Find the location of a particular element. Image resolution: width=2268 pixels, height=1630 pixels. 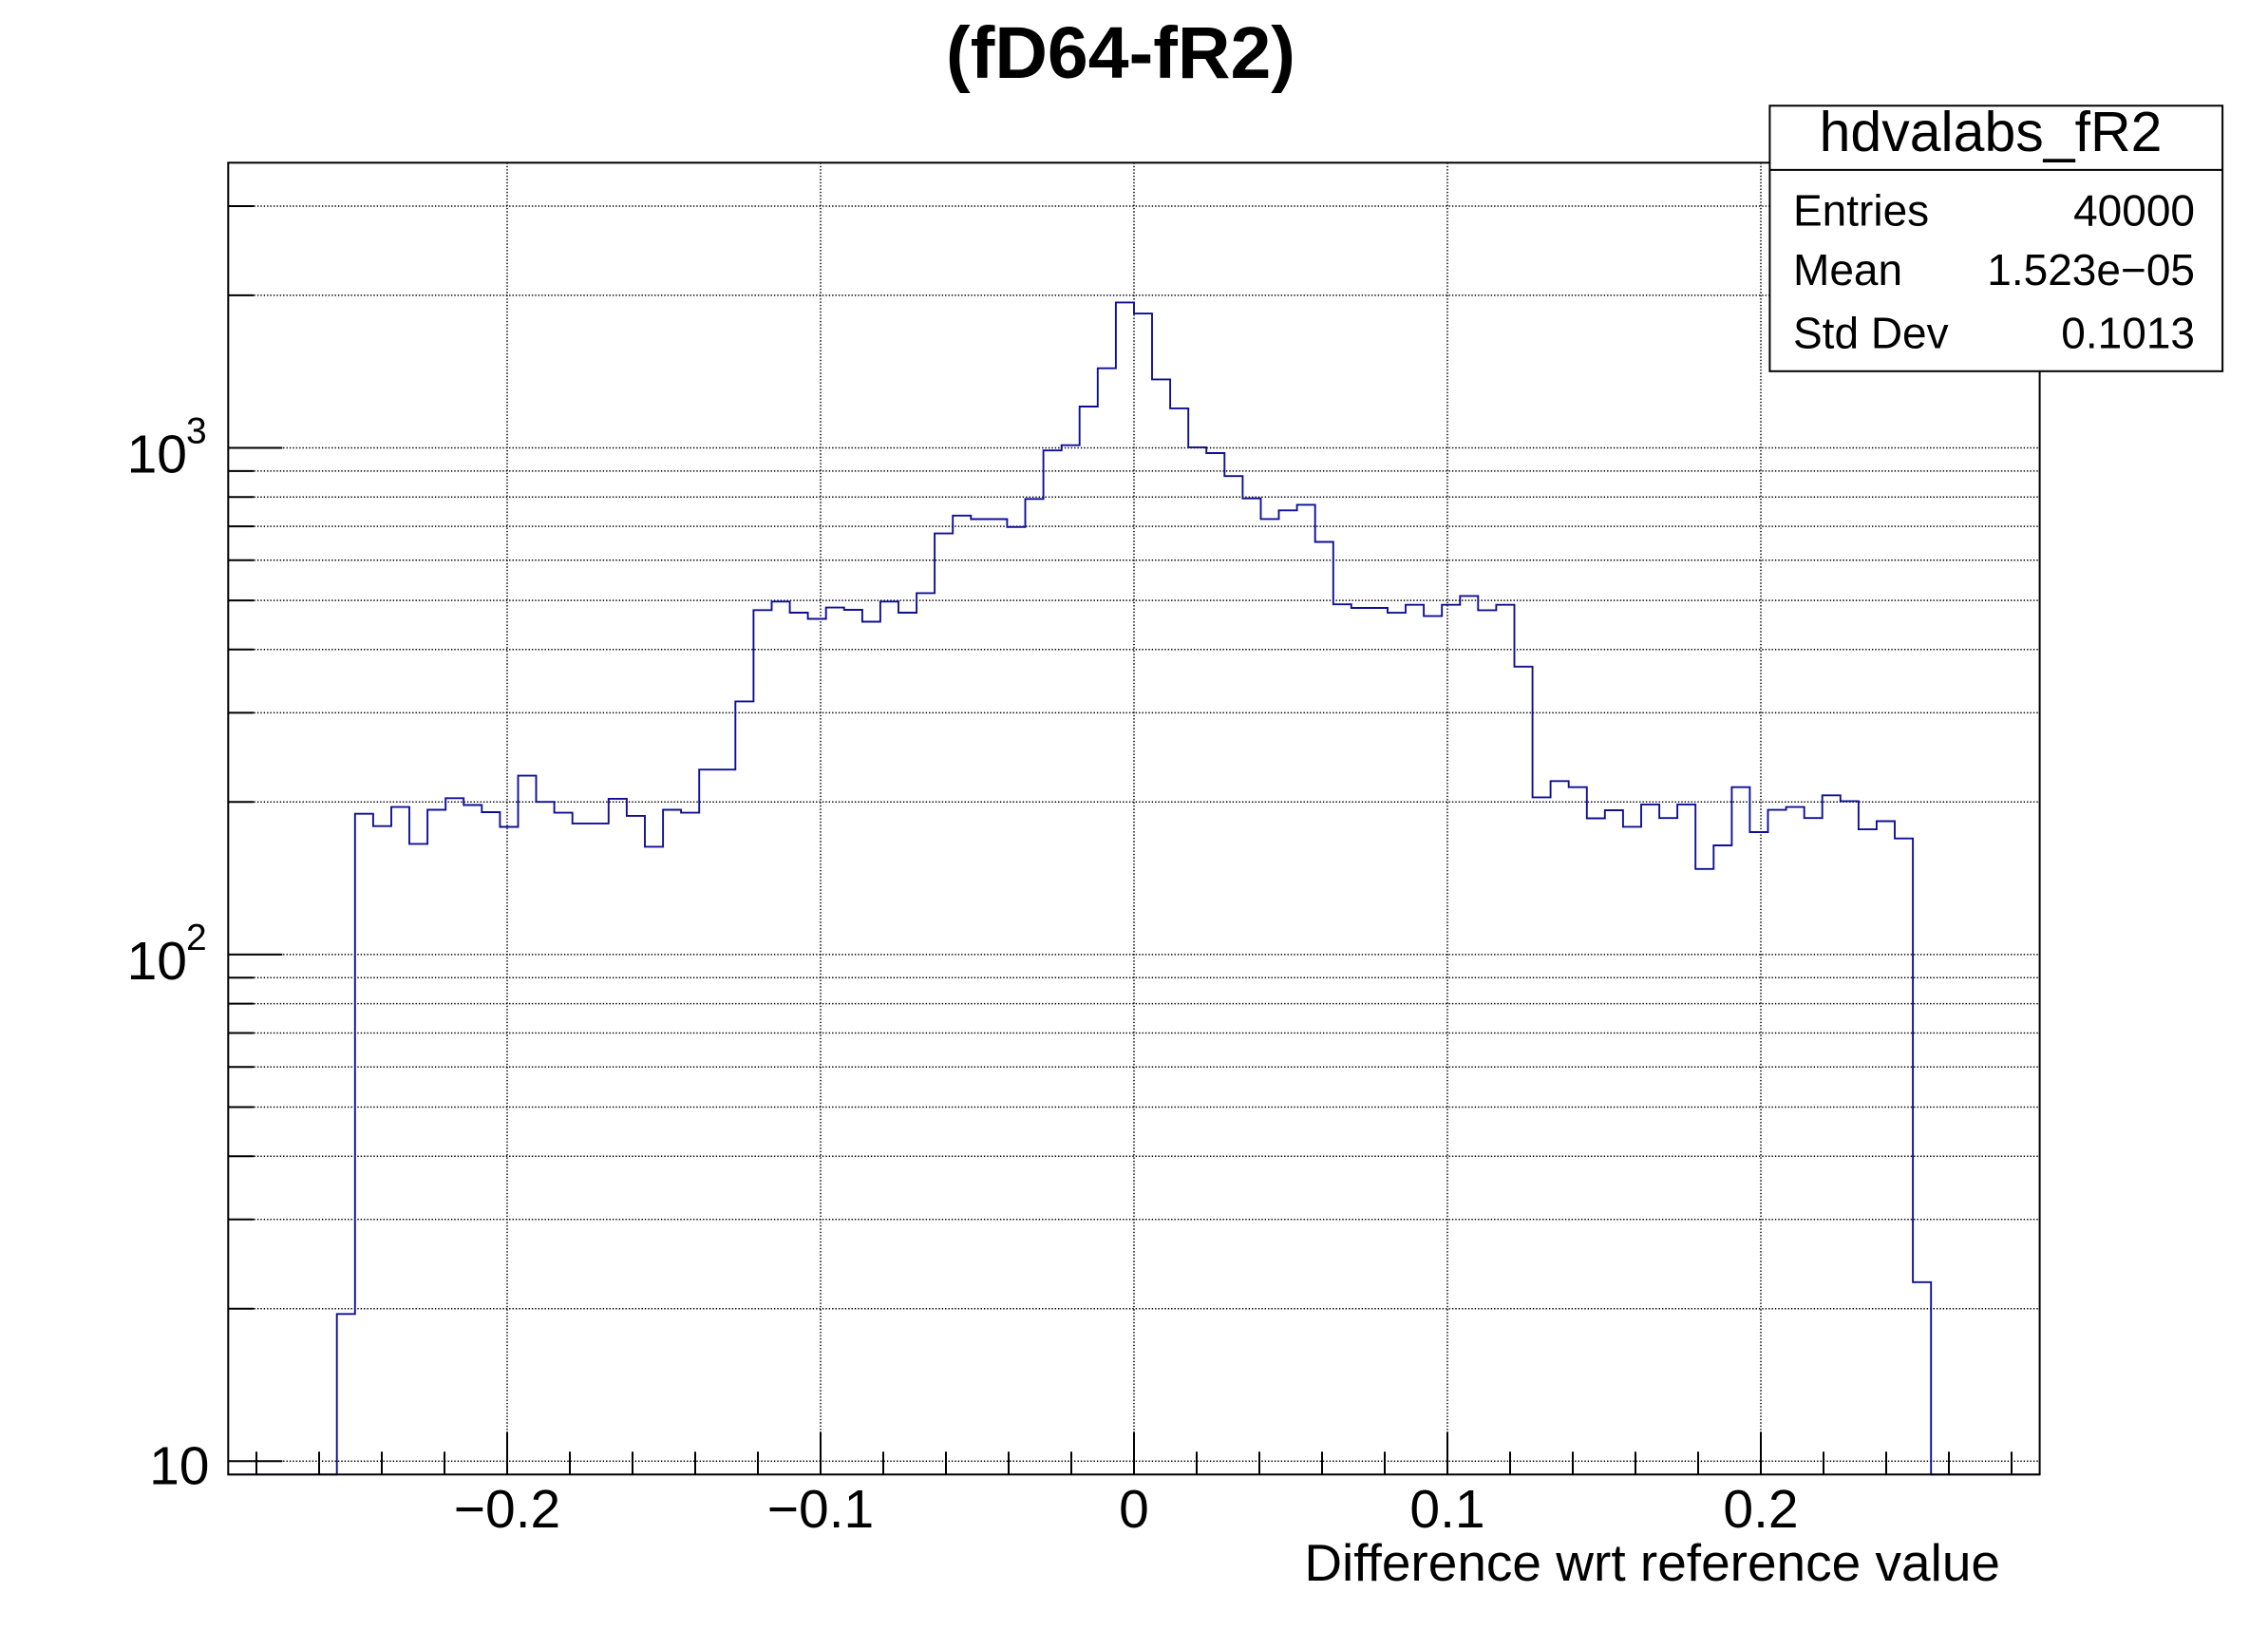

svg-text: 0.2 is located at coordinates (1761, 1509).